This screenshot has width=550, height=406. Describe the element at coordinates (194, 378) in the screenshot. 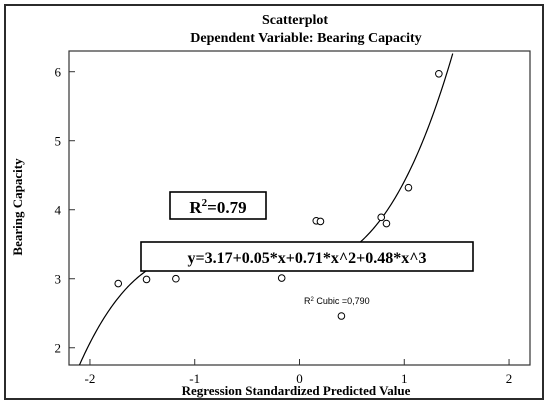

I see `x-tick-label: -1` at that location.